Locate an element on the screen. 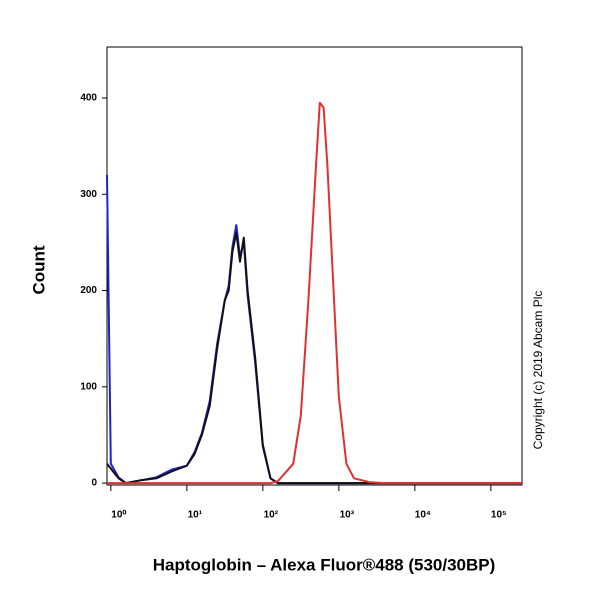 The height and width of the screenshot is (600, 600). x-axis-label: Haptoglobin – Alexa Fluor®488 (530/30BP) is located at coordinates (324, 564).